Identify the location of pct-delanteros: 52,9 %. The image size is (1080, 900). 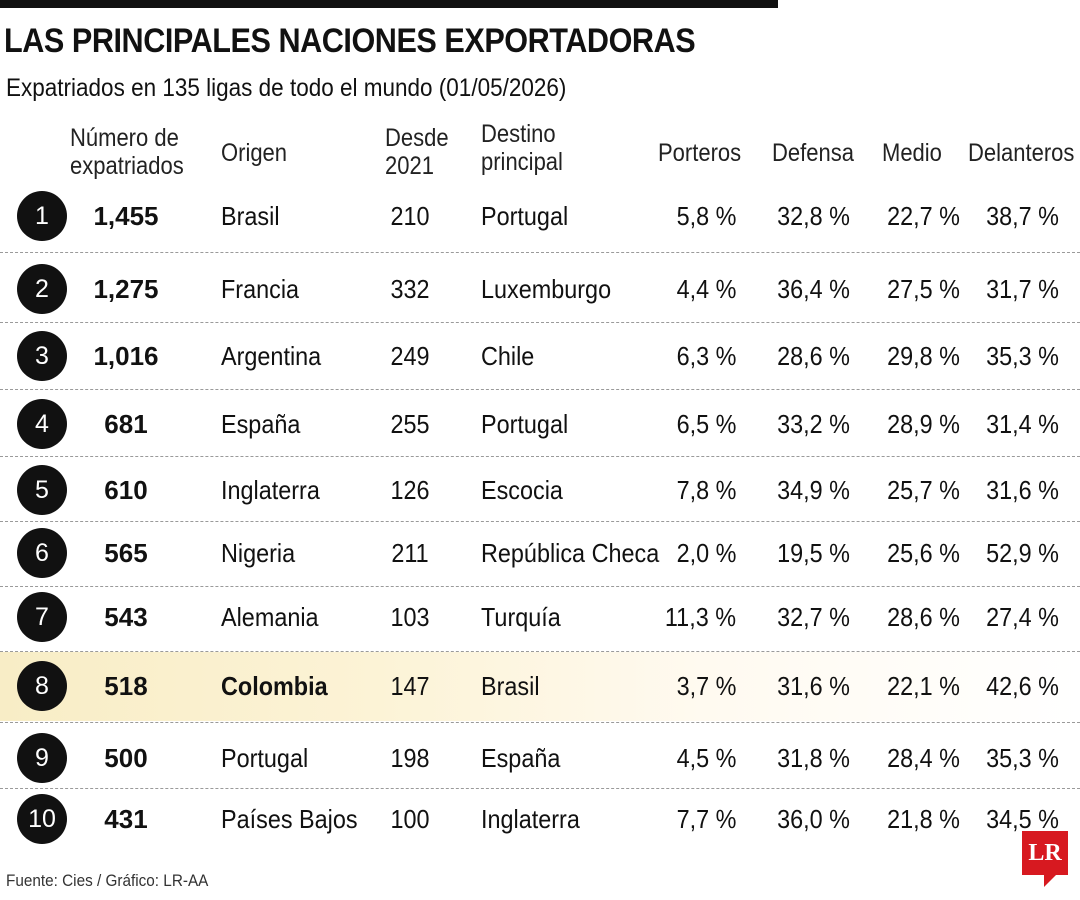
(1022, 553).